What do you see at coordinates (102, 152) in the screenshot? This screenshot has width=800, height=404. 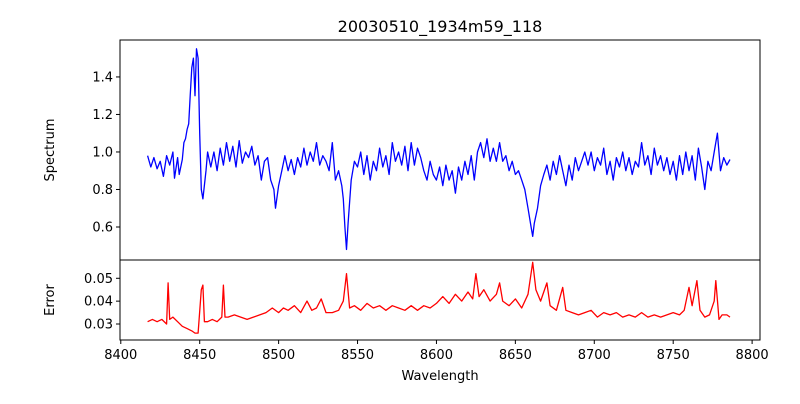 I see `ytick-label: 1.0` at bounding box center [102, 152].